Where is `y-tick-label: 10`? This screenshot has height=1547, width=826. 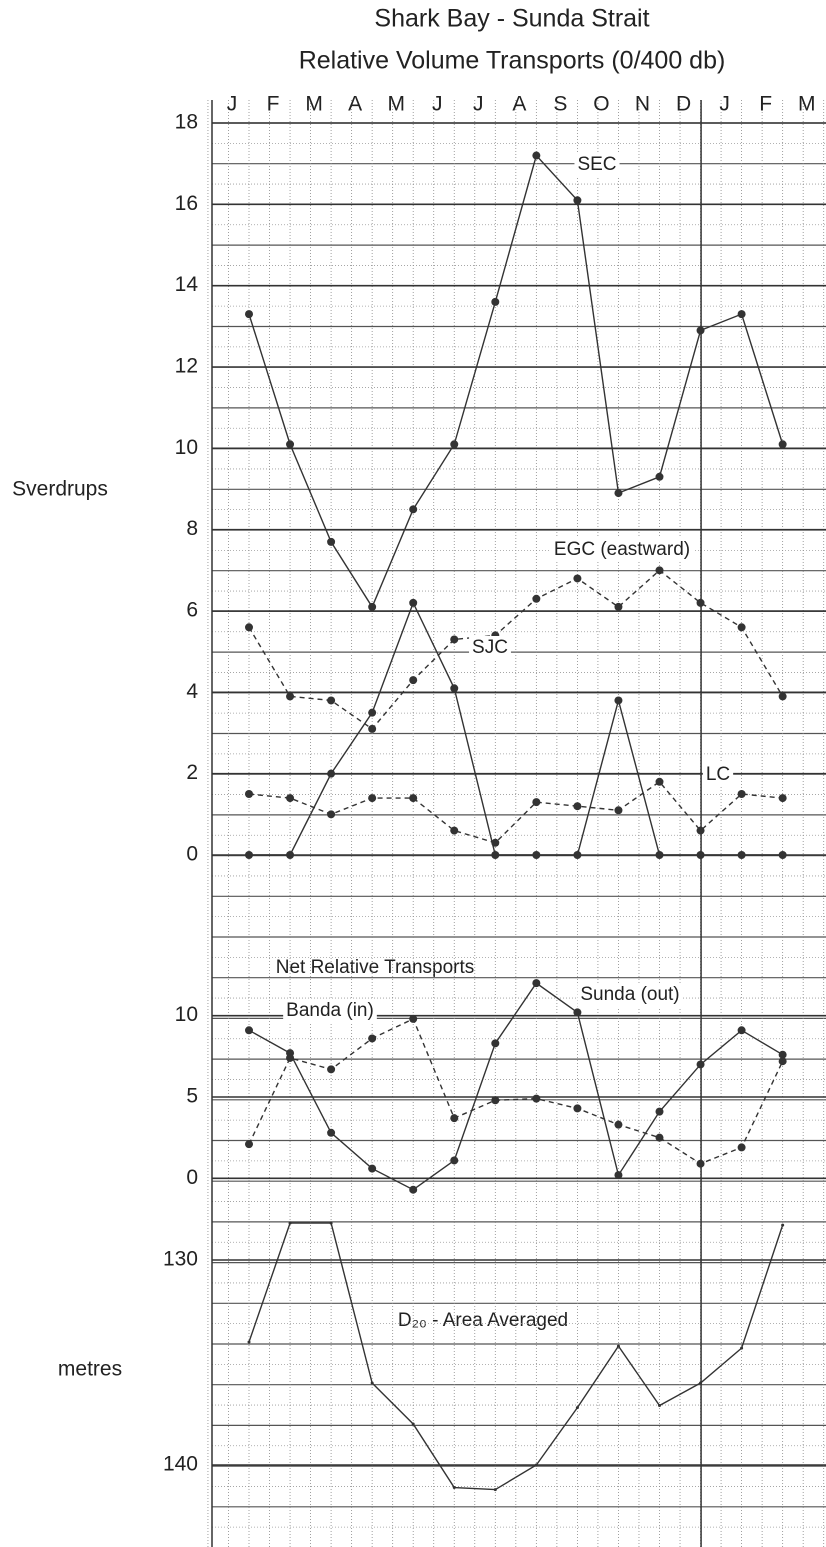 y-tick-label: 10 is located at coordinates (186, 1014).